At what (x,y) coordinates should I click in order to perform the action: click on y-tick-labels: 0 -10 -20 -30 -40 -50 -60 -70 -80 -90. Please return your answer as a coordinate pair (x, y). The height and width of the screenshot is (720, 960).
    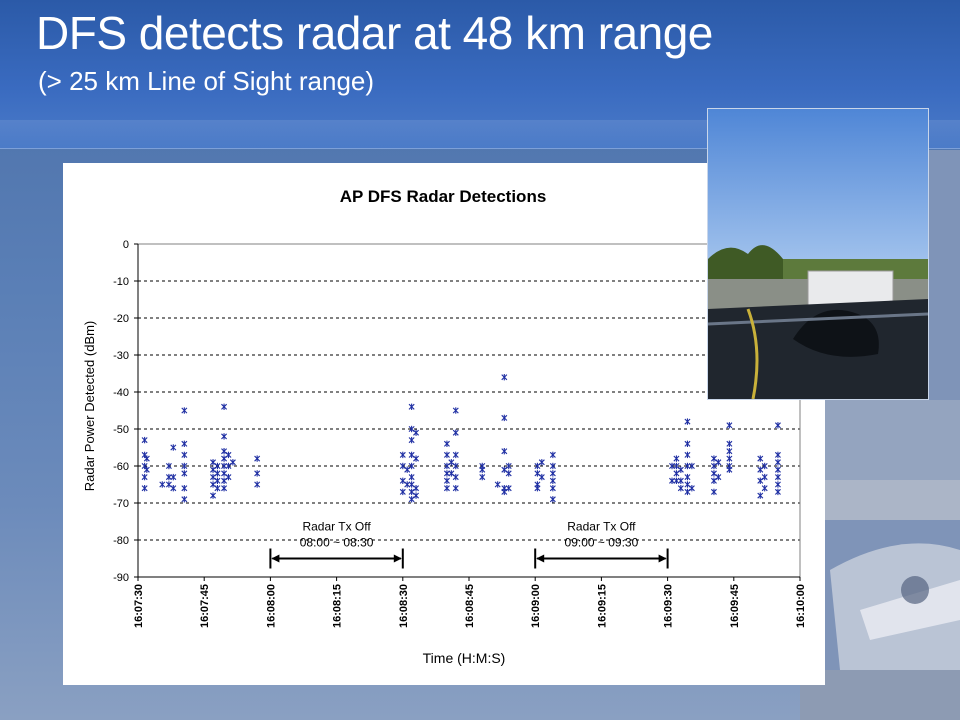
    Looking at the image, I should click on (121, 411).